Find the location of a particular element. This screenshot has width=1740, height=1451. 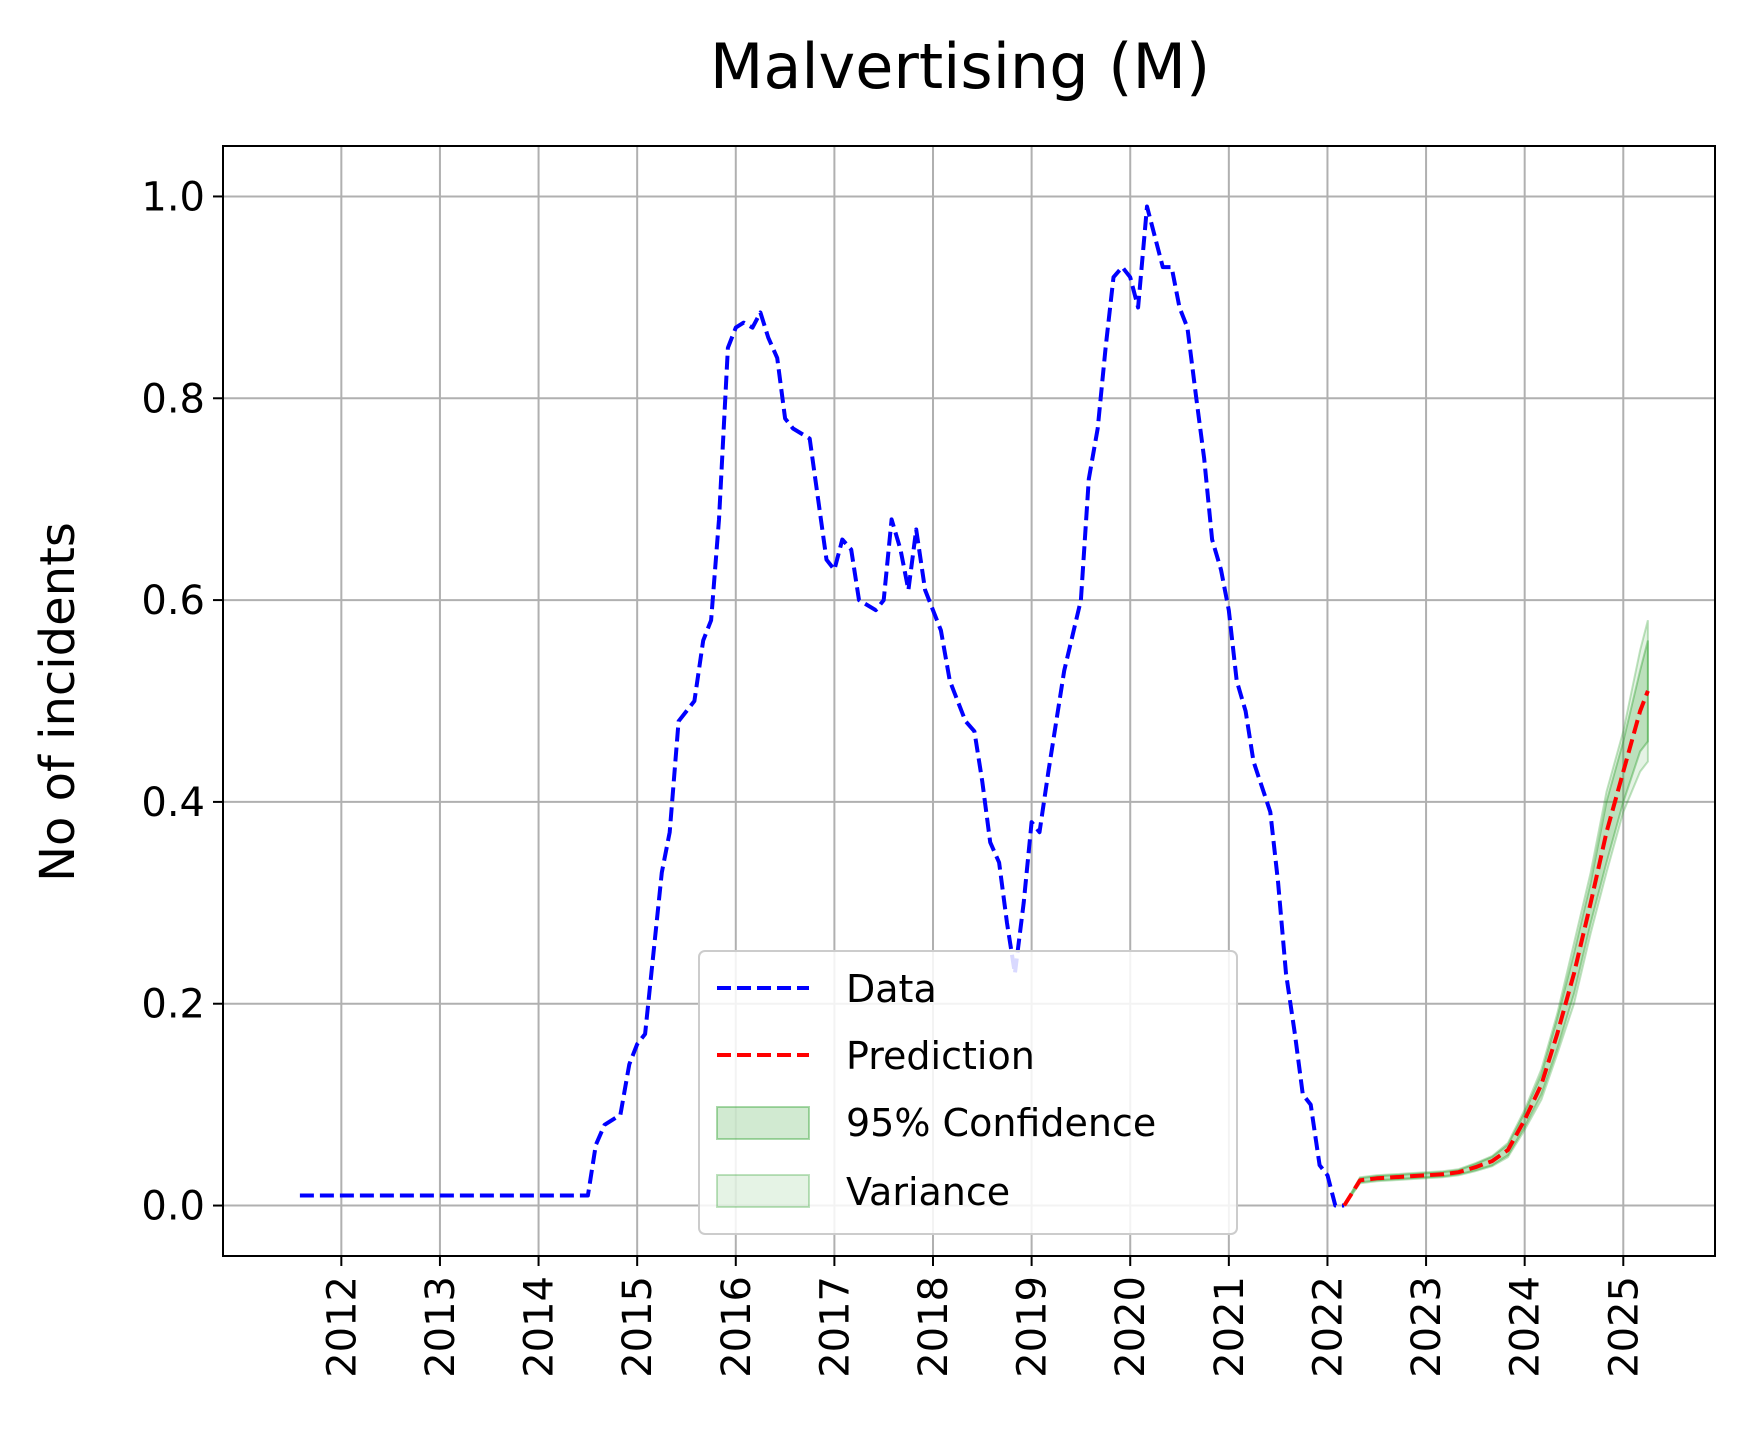

confidence-bands is located at coordinates (1496, 913).